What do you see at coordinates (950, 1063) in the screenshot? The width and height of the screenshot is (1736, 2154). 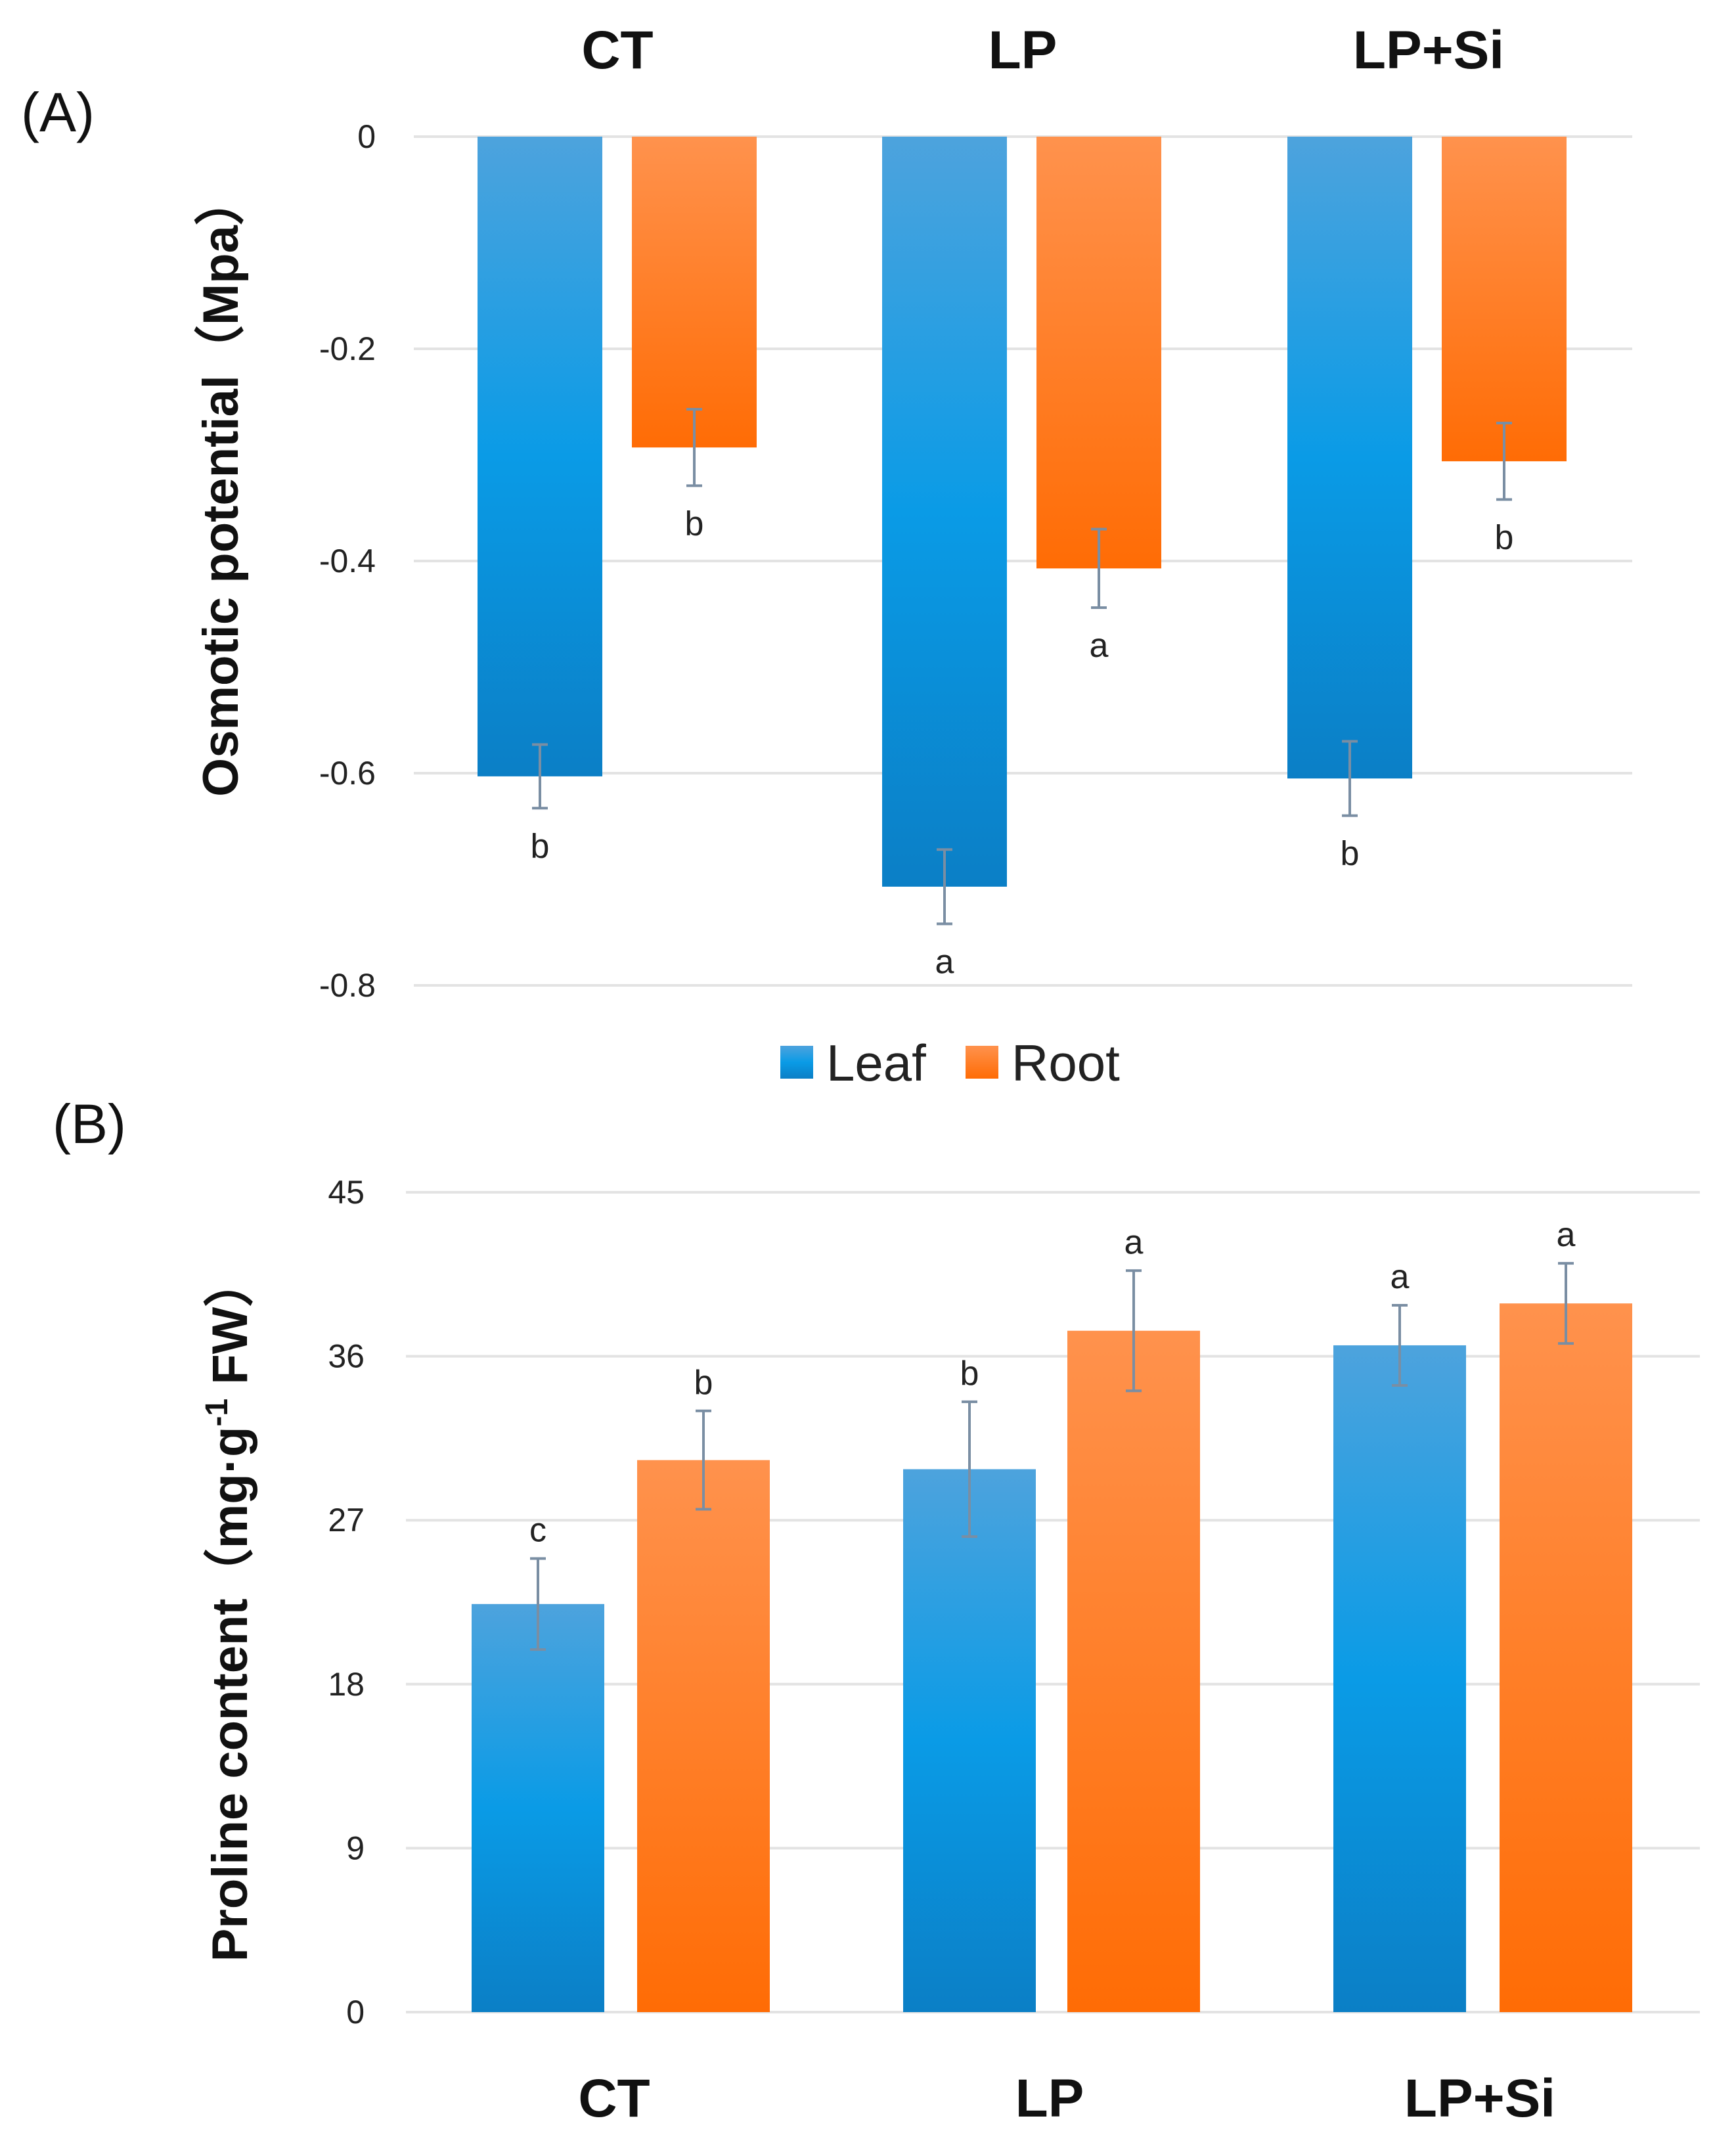 I see `legend: Leaf Root` at bounding box center [950, 1063].